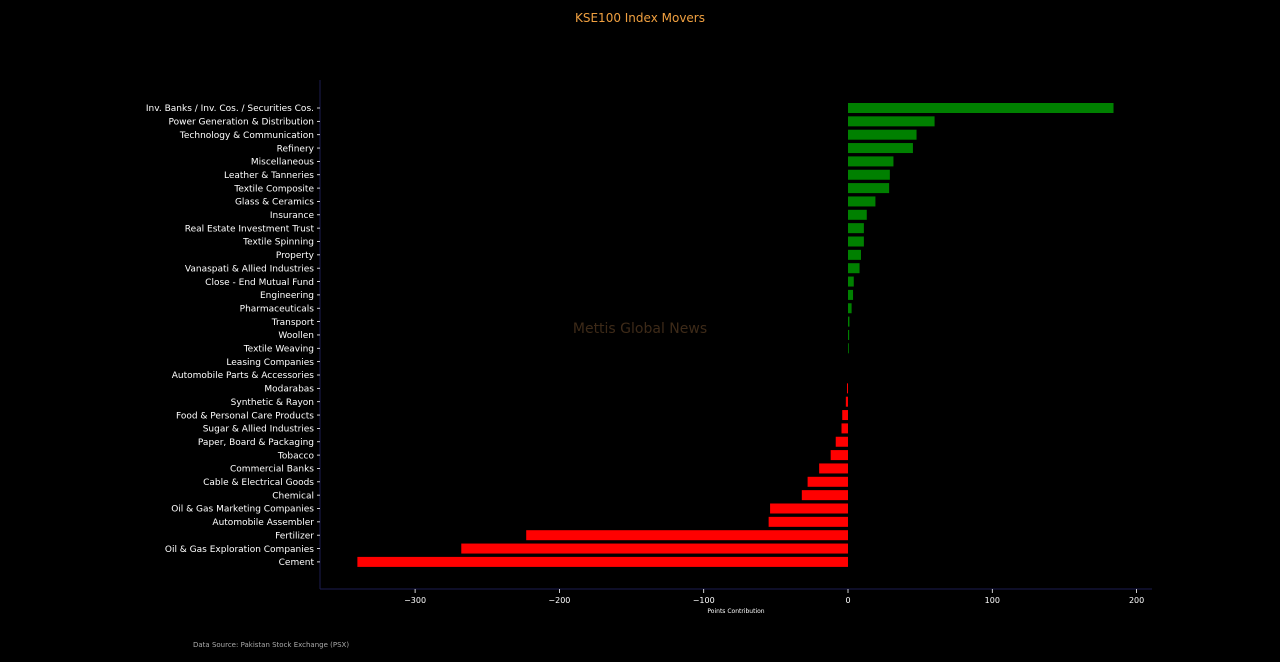 The height and width of the screenshot is (662, 1280). I want to click on category-label: Power Generation & Distribution, so click(241, 123).